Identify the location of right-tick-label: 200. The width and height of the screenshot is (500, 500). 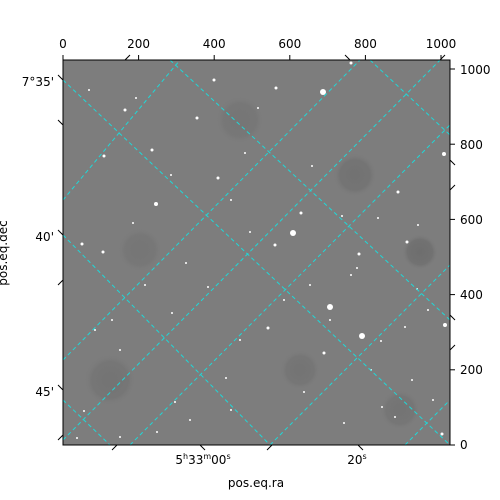
(471, 370).